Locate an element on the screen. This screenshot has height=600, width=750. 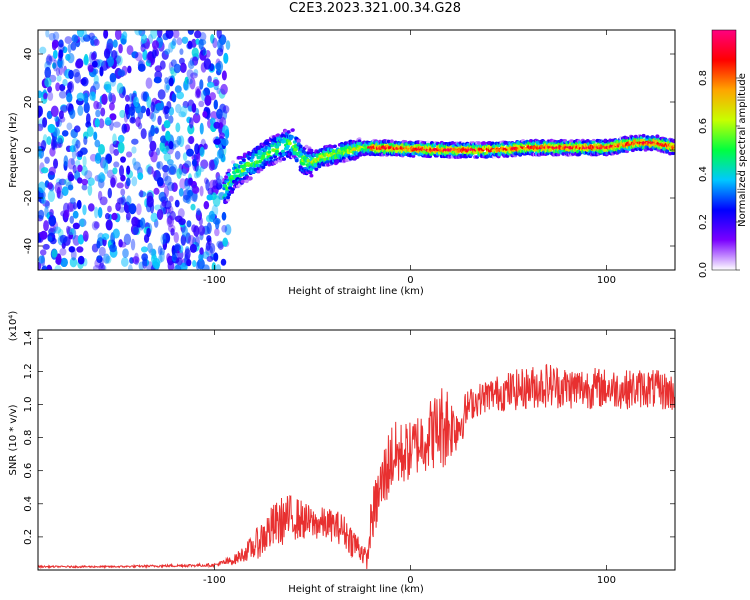
x-tick-label: -100 is located at coordinates (214, 280).